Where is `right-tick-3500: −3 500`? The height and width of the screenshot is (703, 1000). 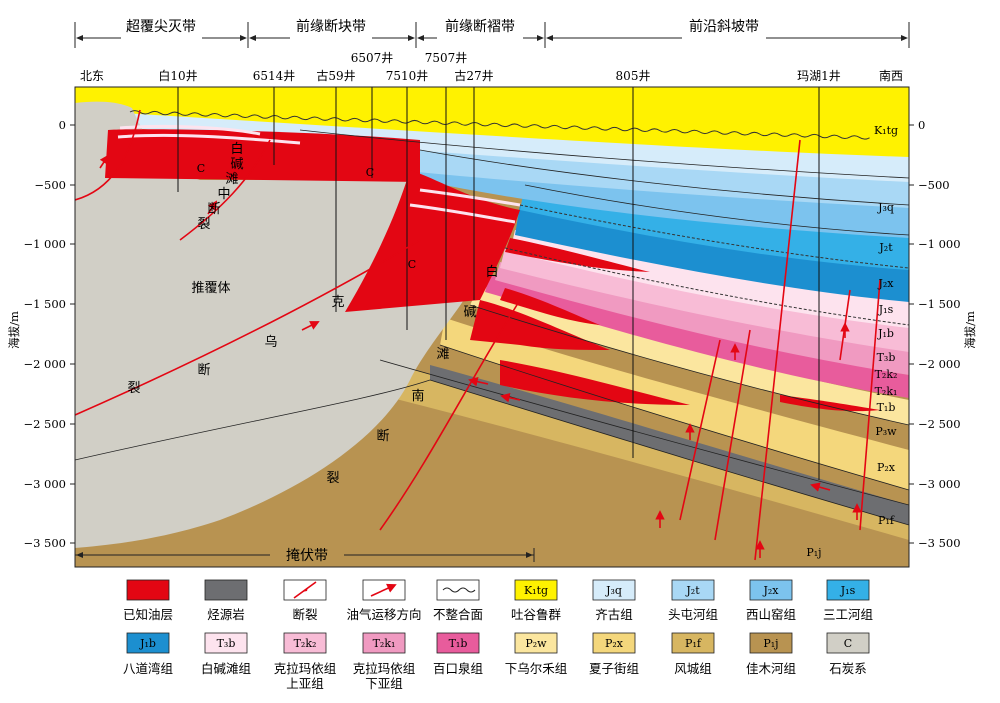 right-tick-3500: −3 500 is located at coordinates (939, 543).